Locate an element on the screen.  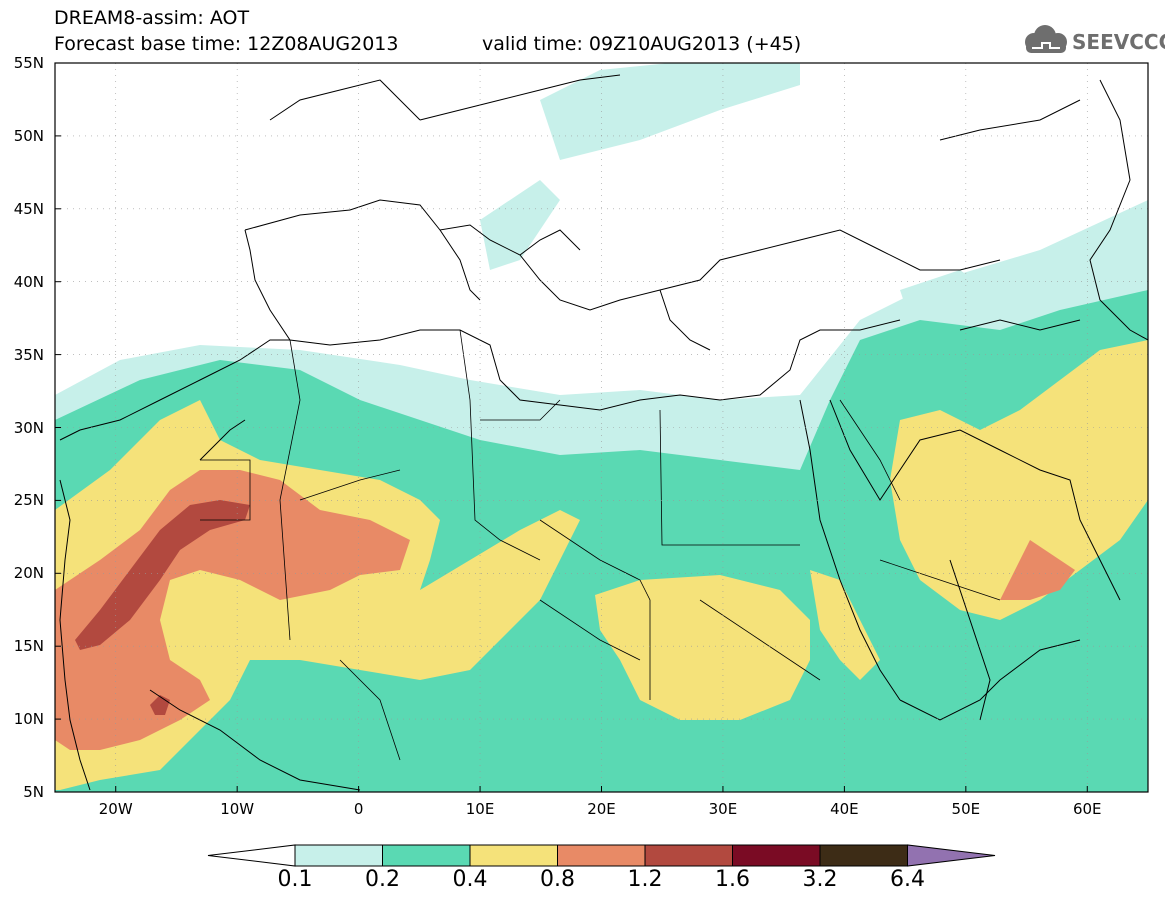
lon-label: 20E is located at coordinates (601, 809).